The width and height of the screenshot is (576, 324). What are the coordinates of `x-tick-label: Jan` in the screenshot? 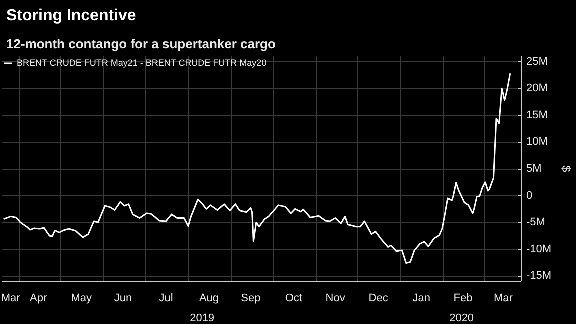 It's located at (421, 298).